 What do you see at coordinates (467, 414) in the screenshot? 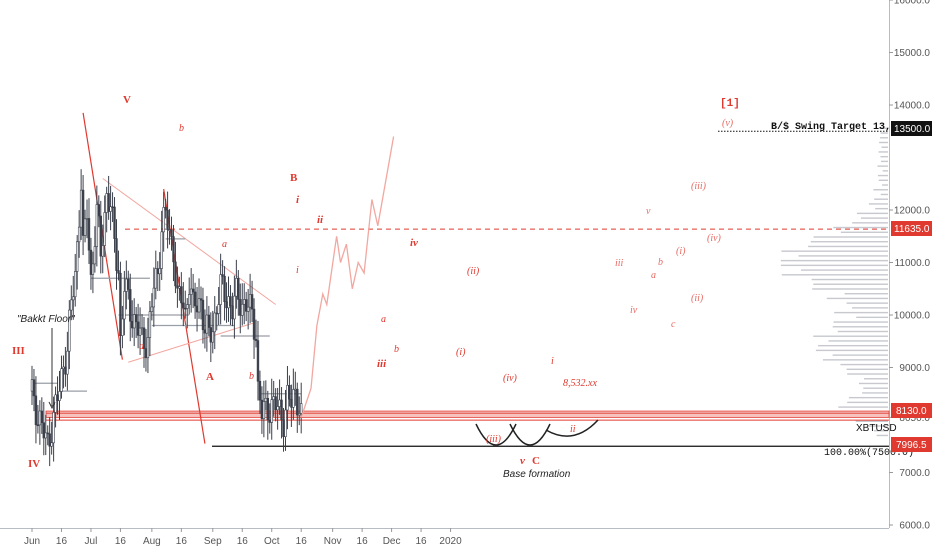
I see `support-band` at bounding box center [467, 414].